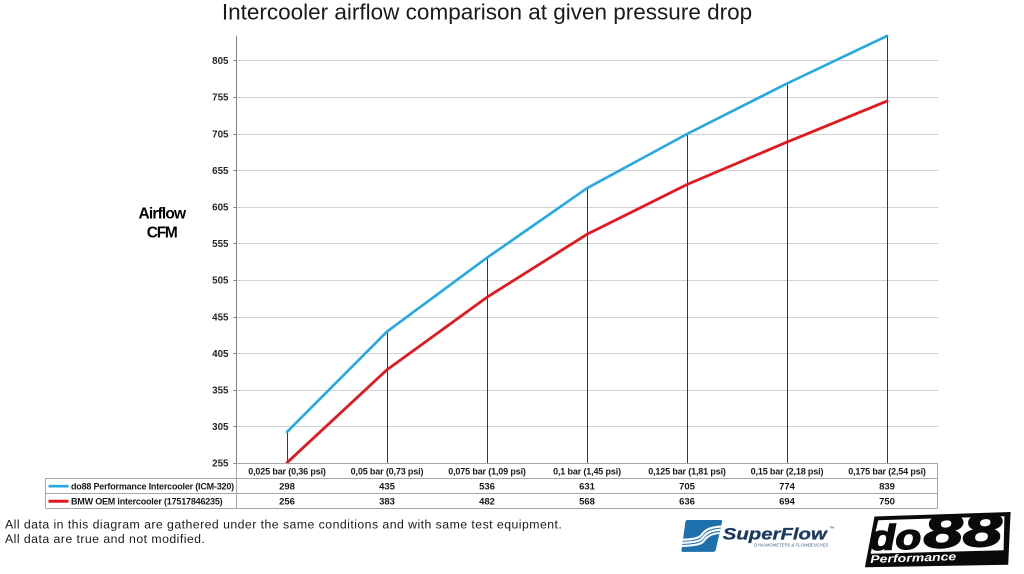  What do you see at coordinates (220, 427) in the screenshot?
I see `svg-text: 305` at bounding box center [220, 427].